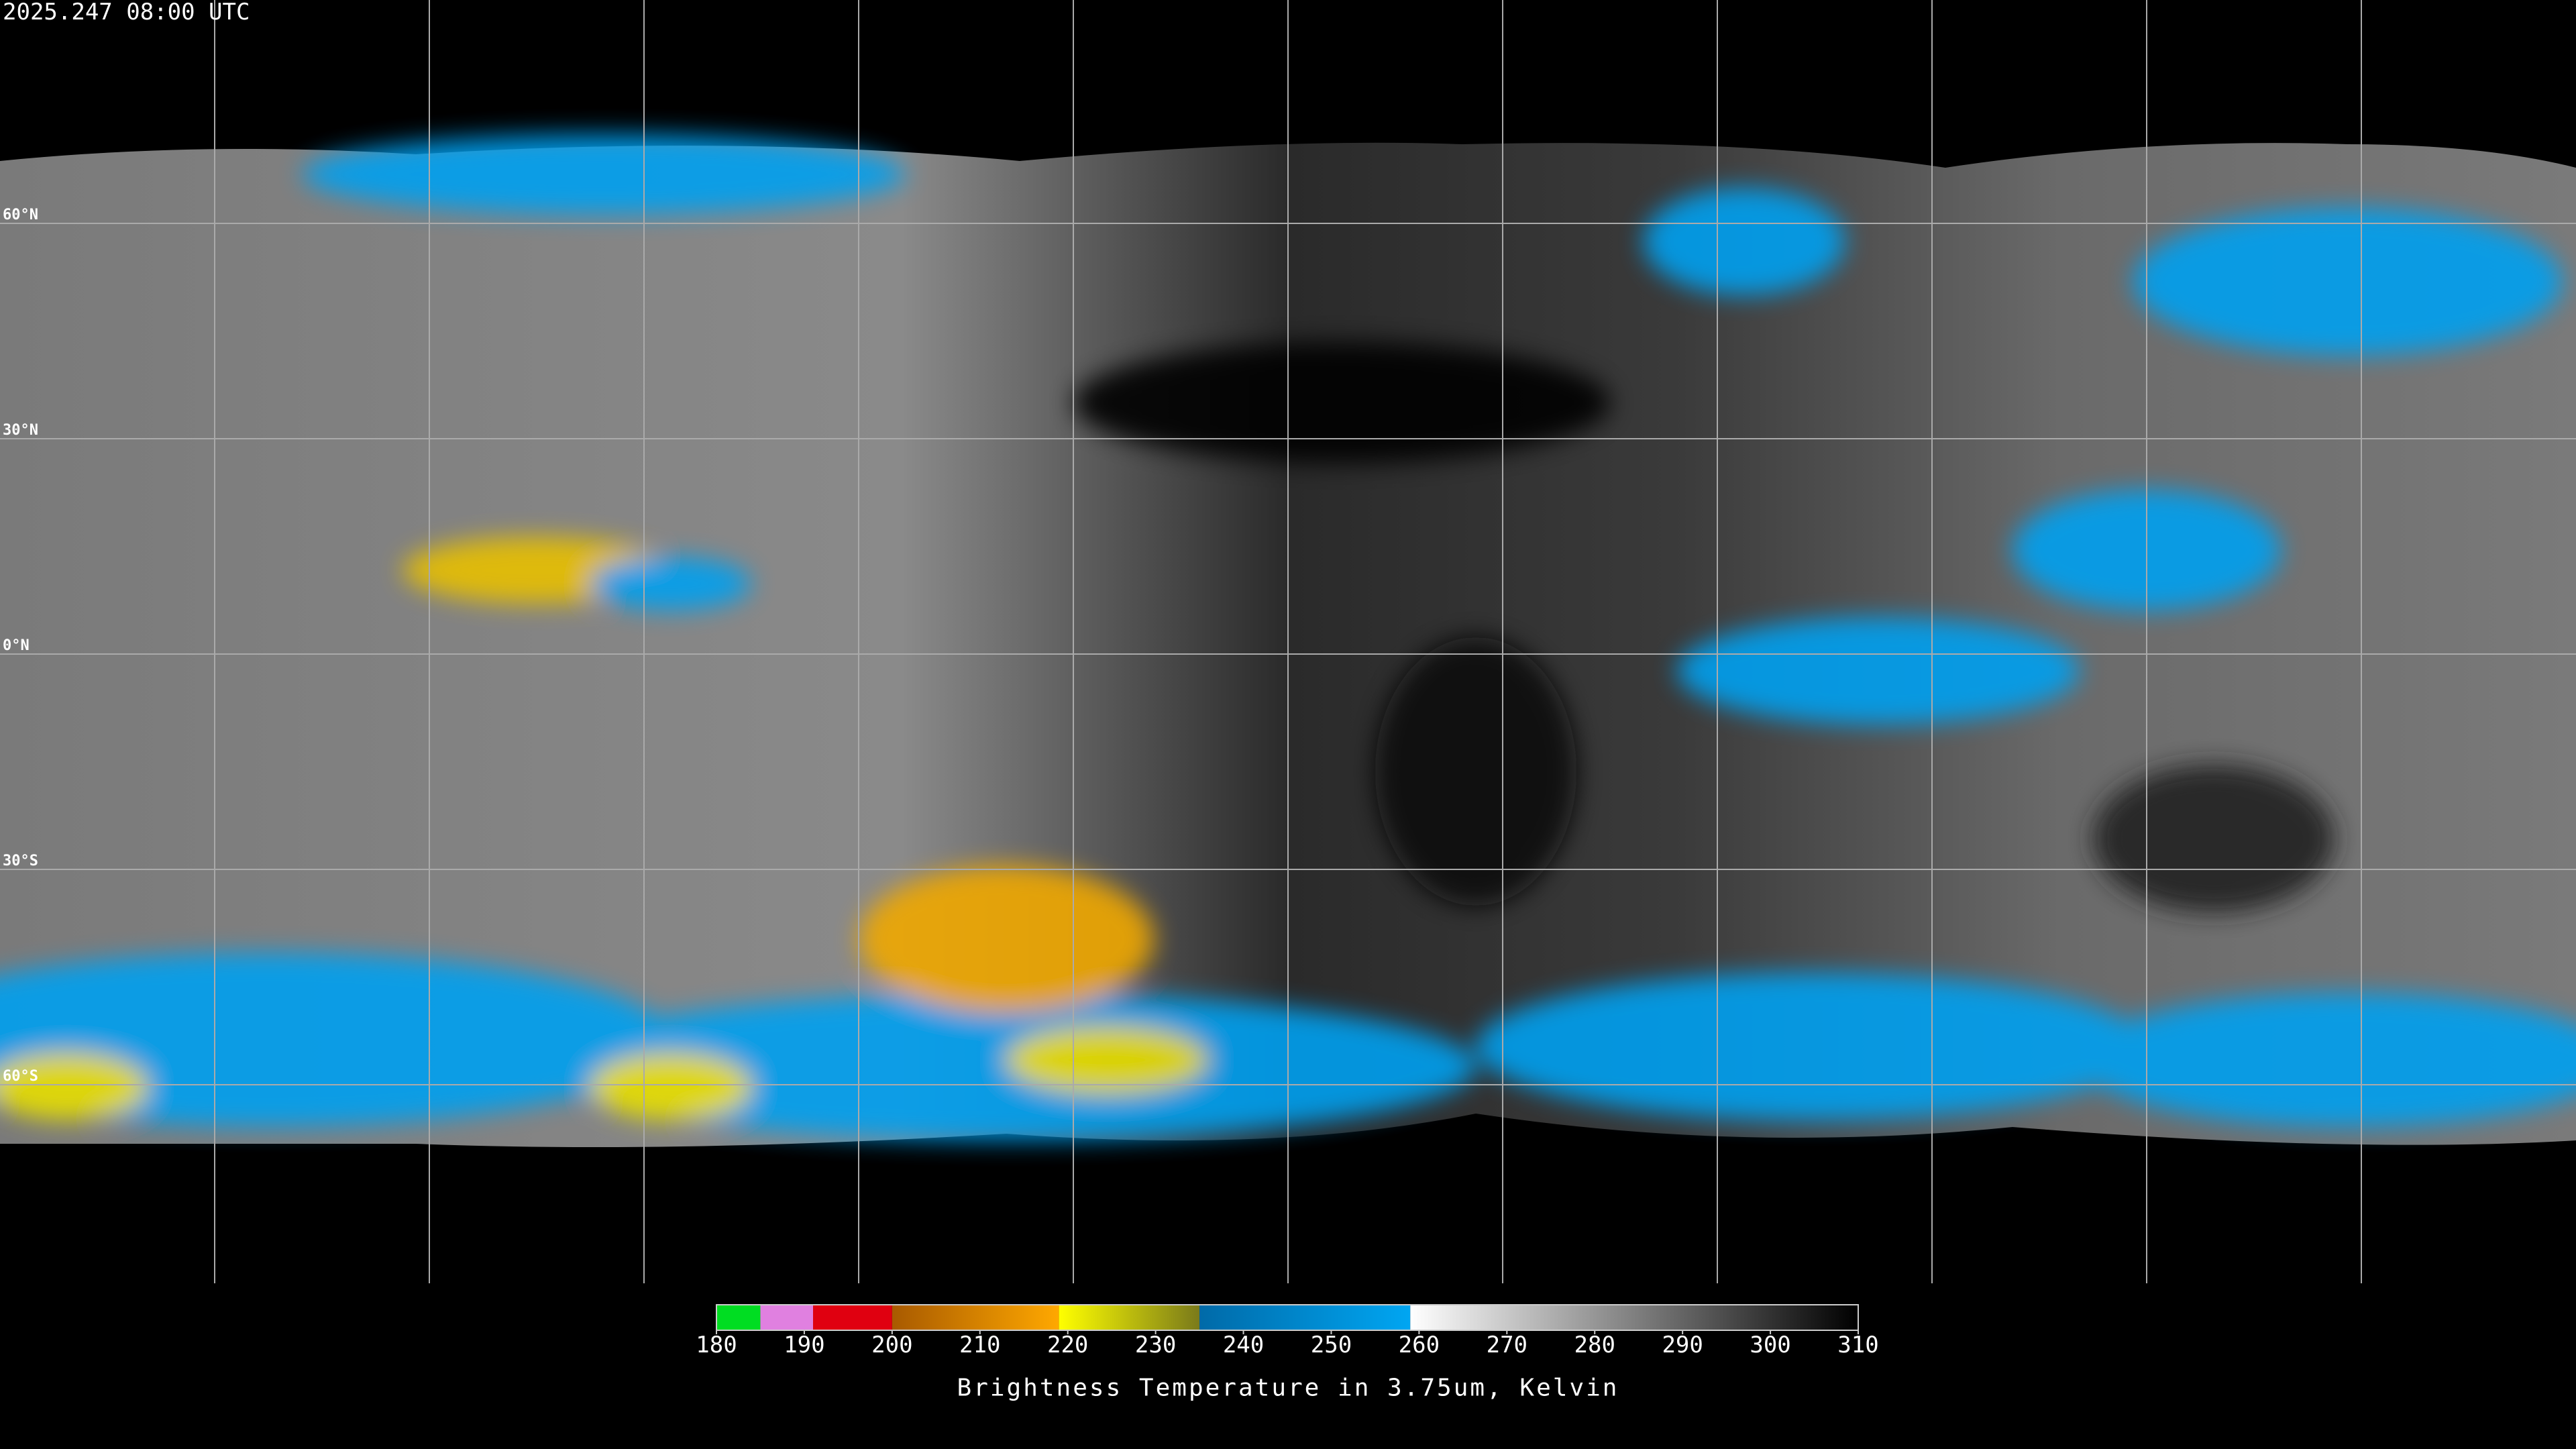  Describe the element at coordinates (20, 215) in the screenshot. I see `lat-label: 60°N` at that location.